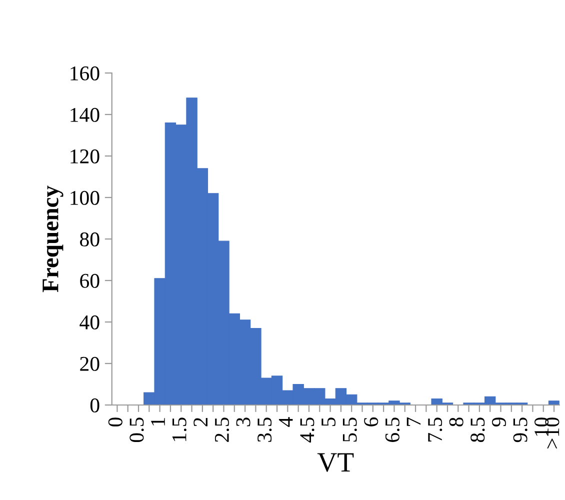  Describe the element at coordinates (520, 430) in the screenshot. I see `x-tick-label: 9.5` at that location.